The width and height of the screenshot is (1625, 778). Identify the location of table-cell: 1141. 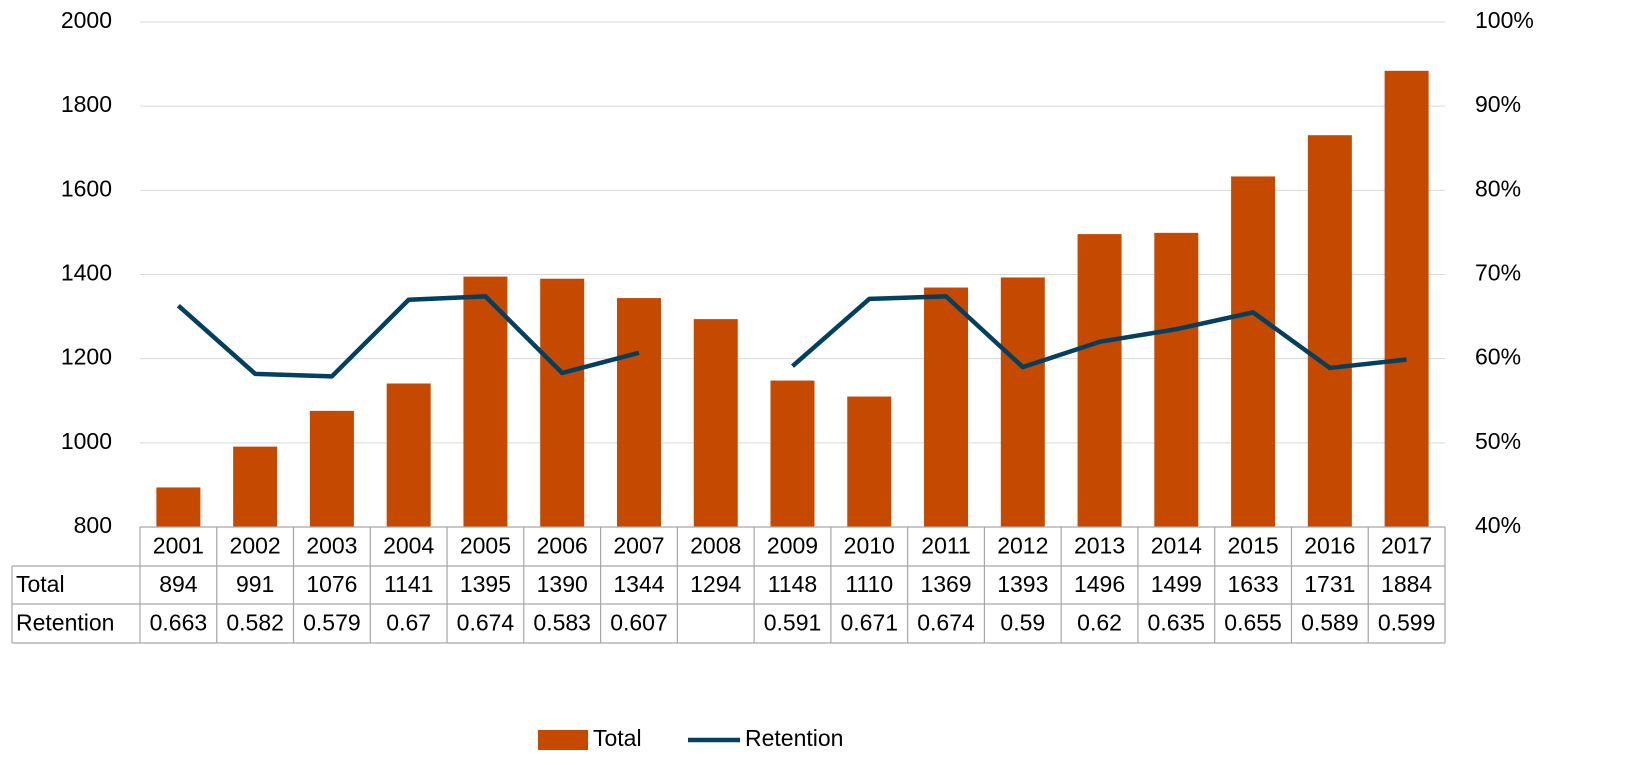
(408, 584).